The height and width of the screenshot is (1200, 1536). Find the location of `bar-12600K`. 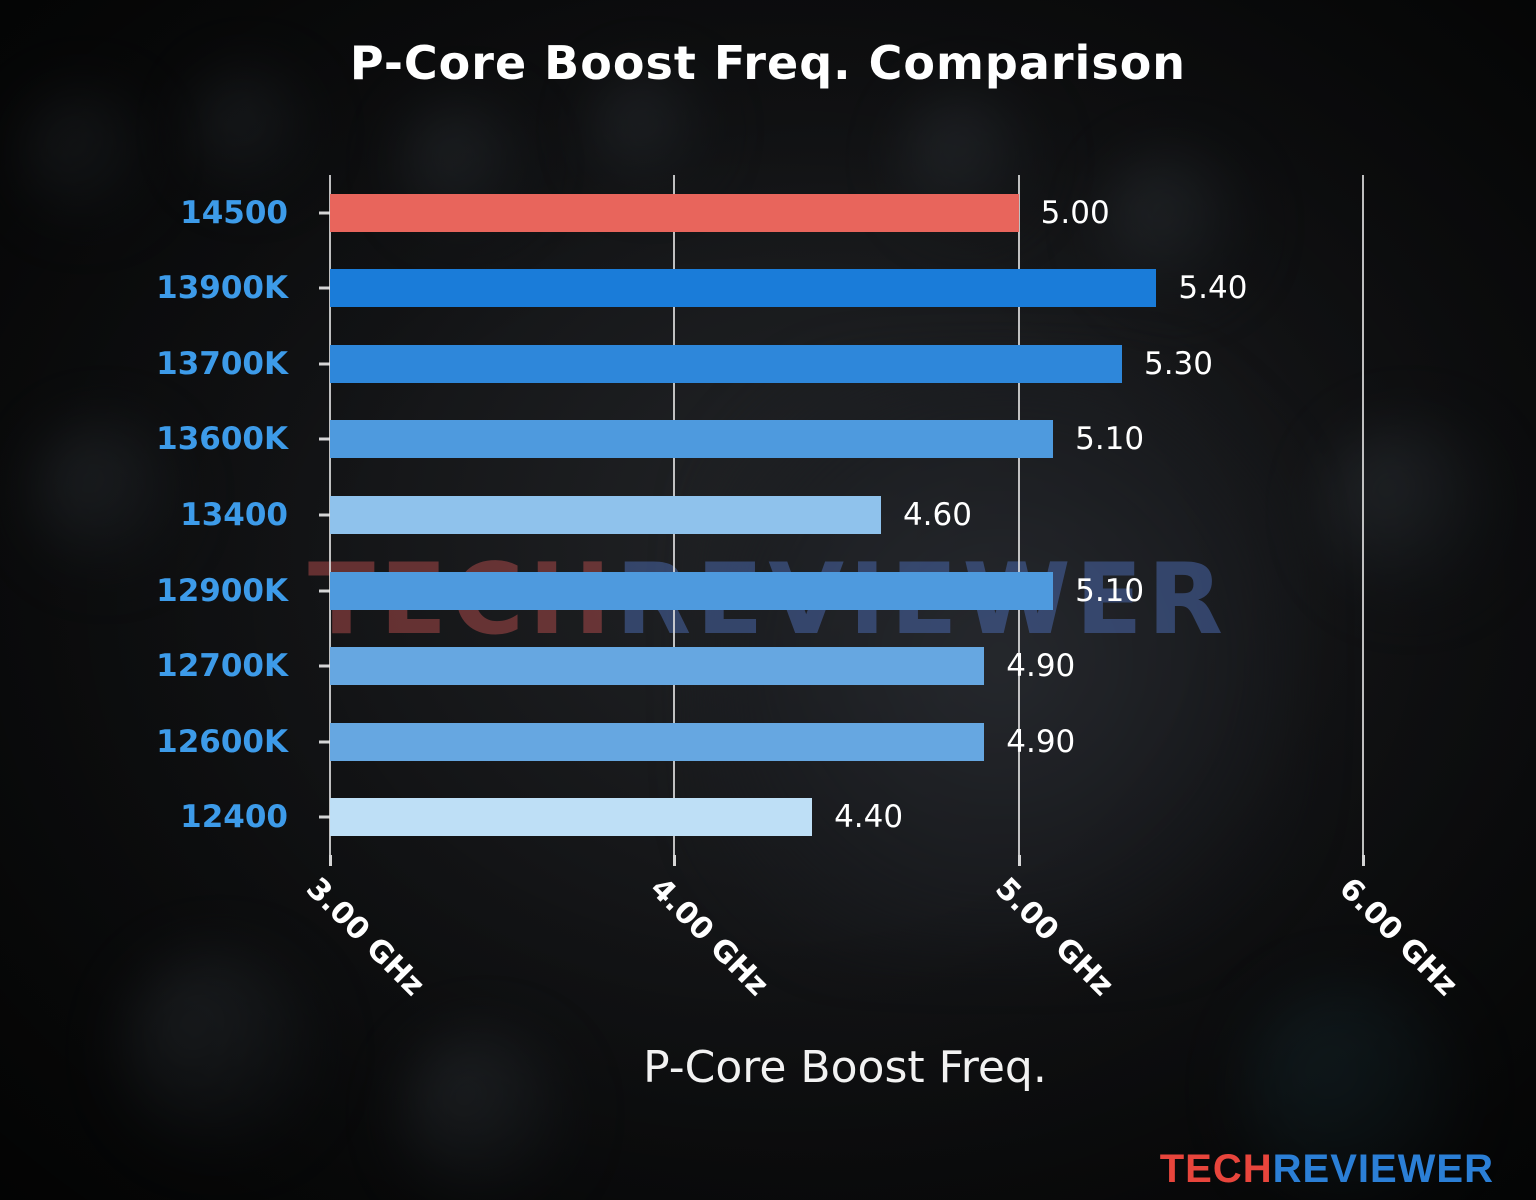

bar-12600K is located at coordinates (657, 741).